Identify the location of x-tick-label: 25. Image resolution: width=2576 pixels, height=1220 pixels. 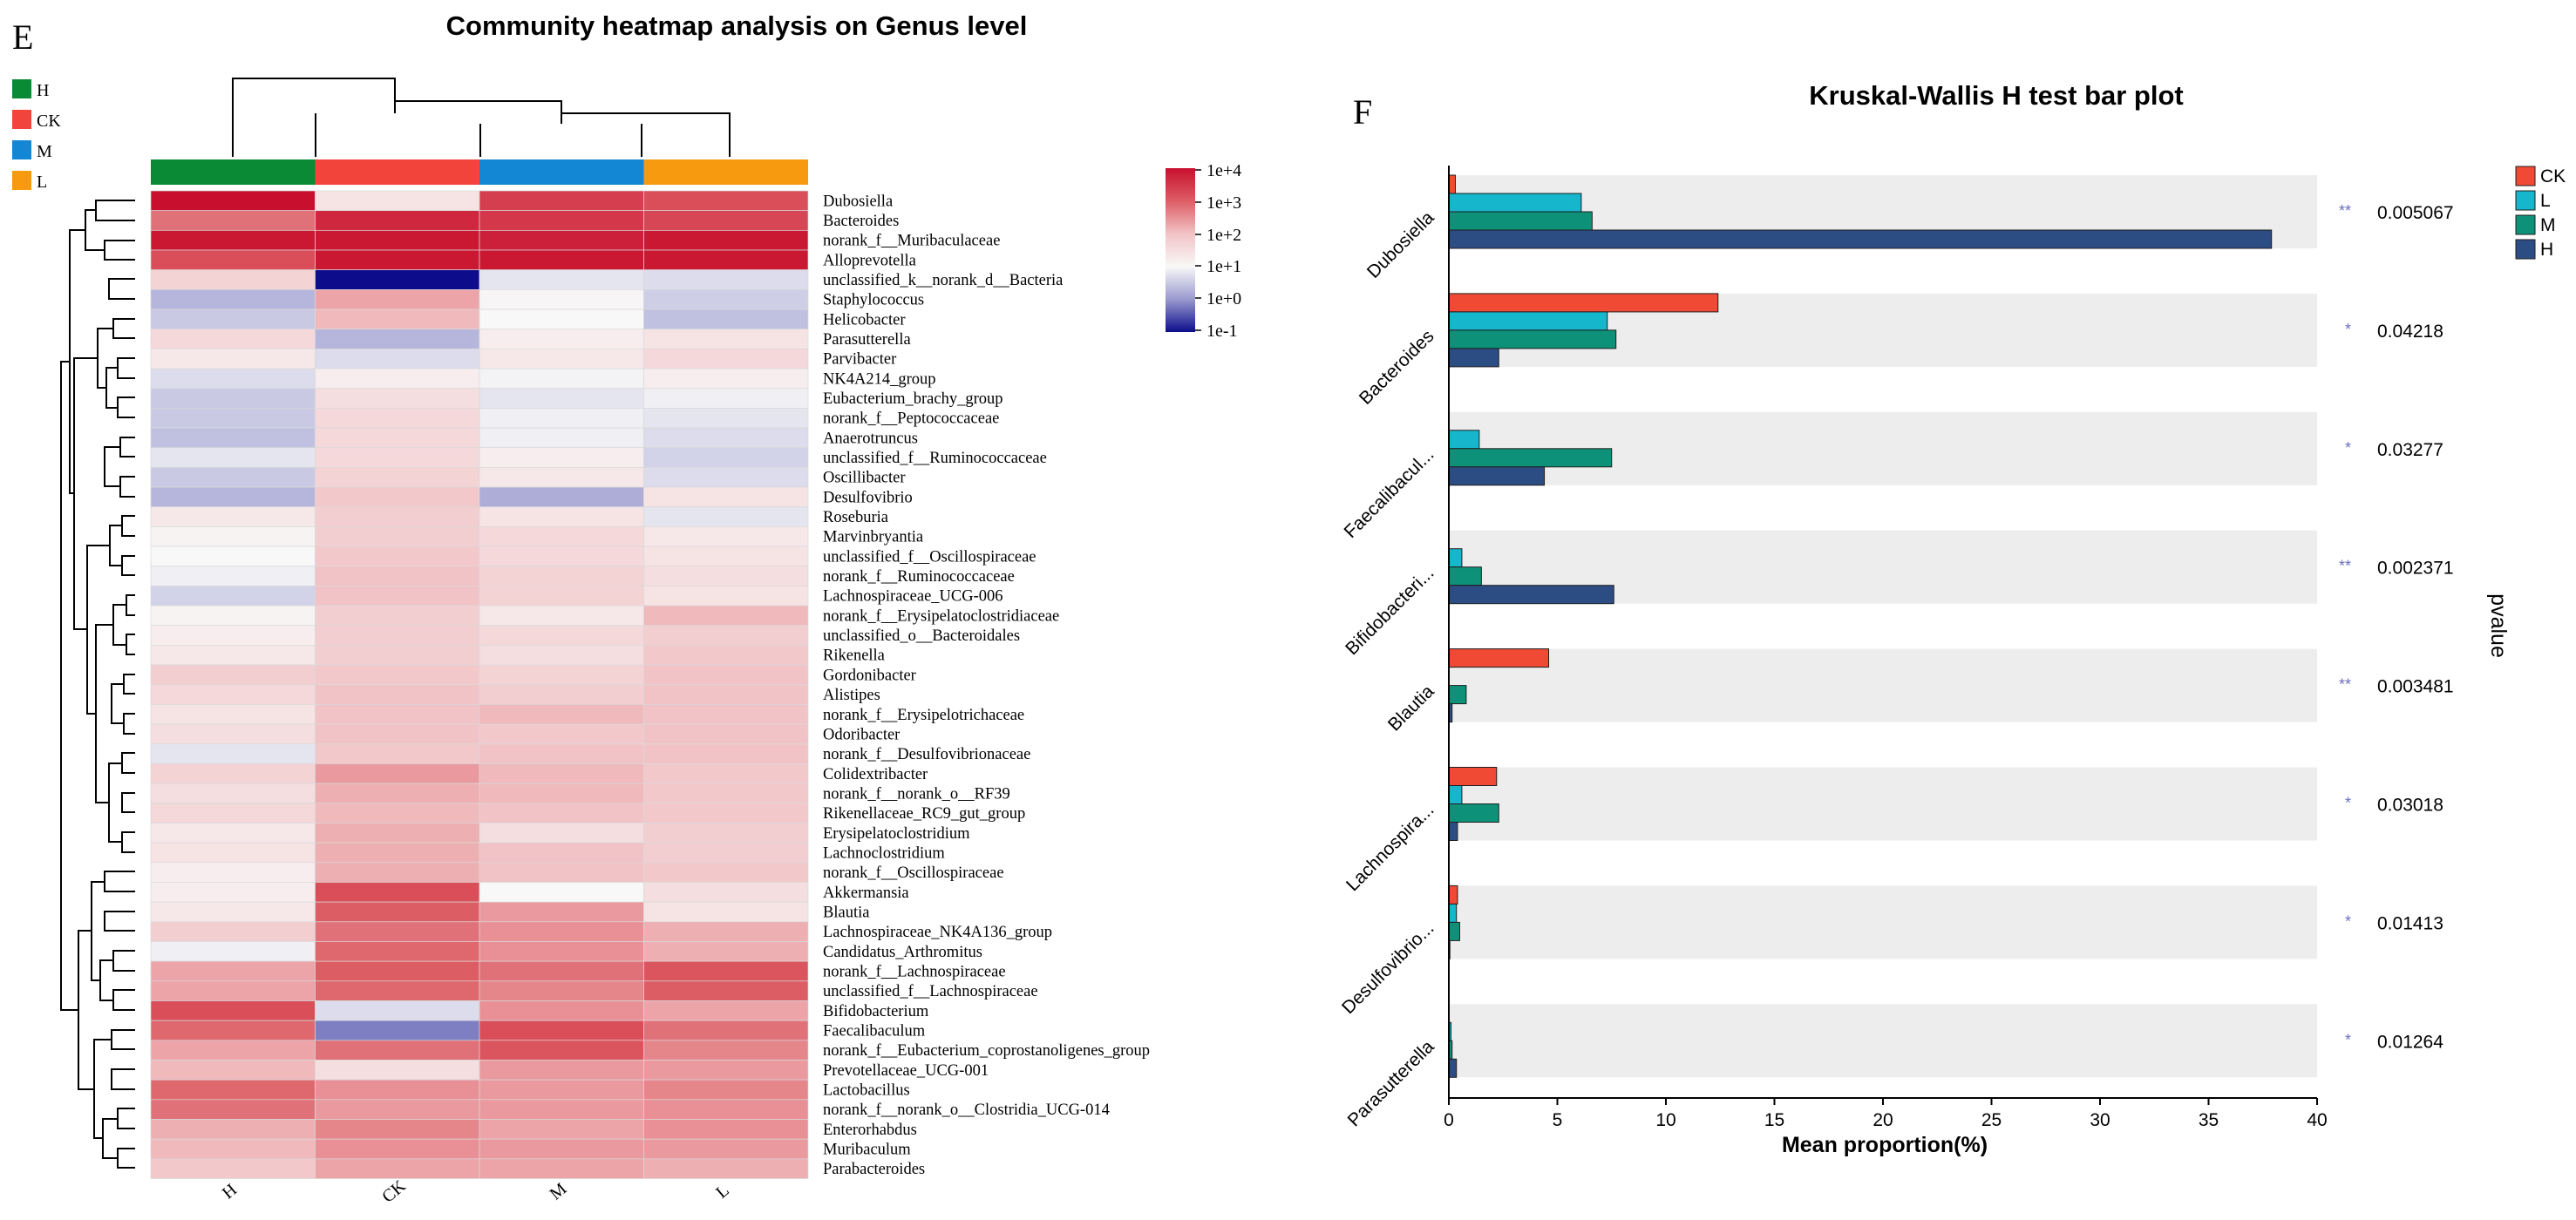
(1991, 1120).